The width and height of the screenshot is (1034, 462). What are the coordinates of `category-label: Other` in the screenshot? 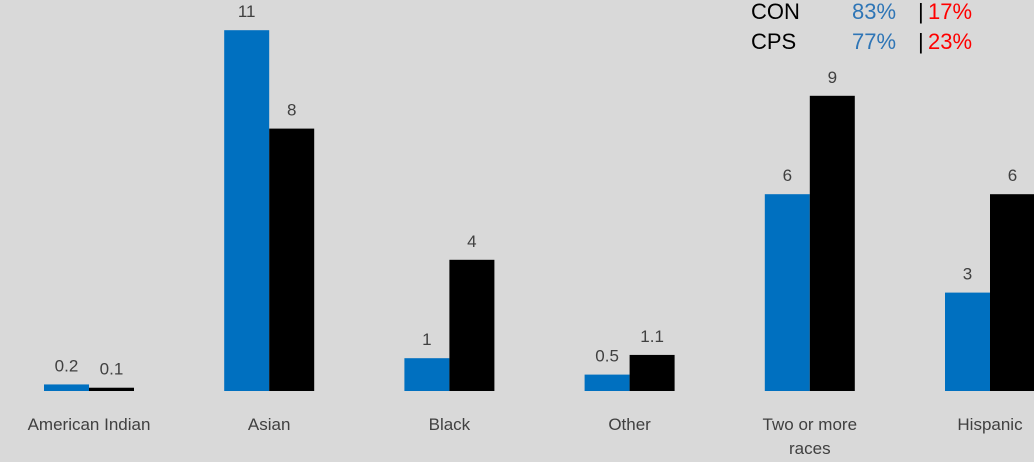 It's located at (629, 424).